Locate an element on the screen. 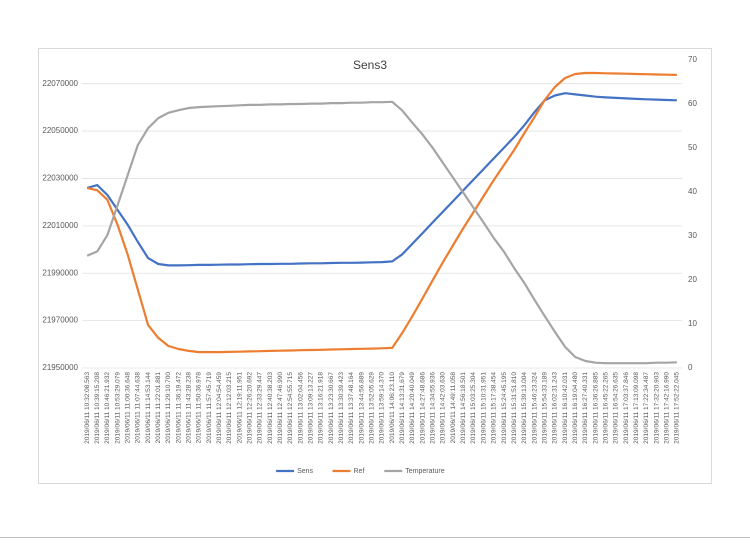  x-tick-label: 2019/06/11 11:50:36.978 is located at coordinates (199, 408).